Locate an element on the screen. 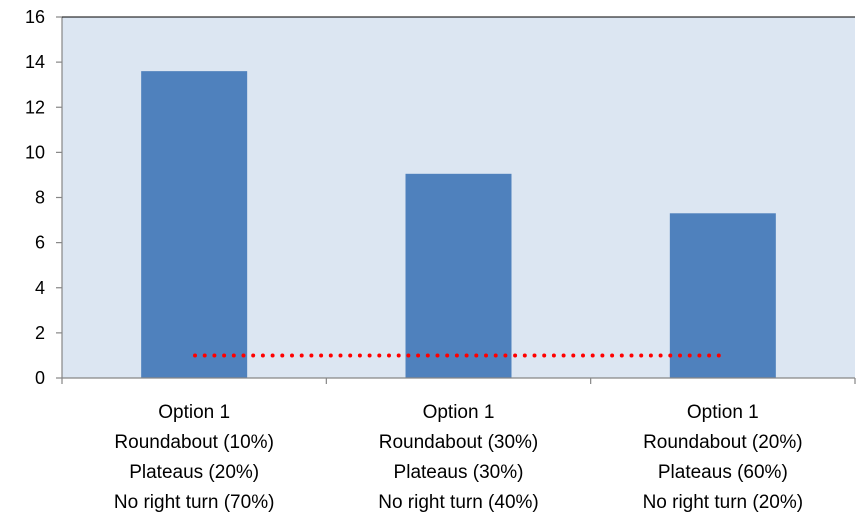 The height and width of the screenshot is (524, 859). y-tick-label: 16 is located at coordinates (35, 17).